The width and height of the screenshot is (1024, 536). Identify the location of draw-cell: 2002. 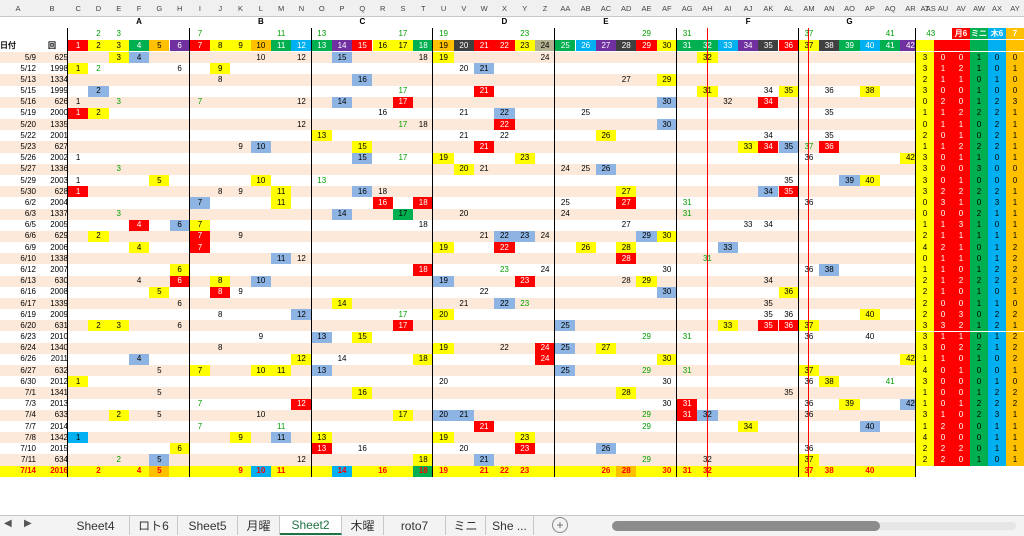
(59, 158).